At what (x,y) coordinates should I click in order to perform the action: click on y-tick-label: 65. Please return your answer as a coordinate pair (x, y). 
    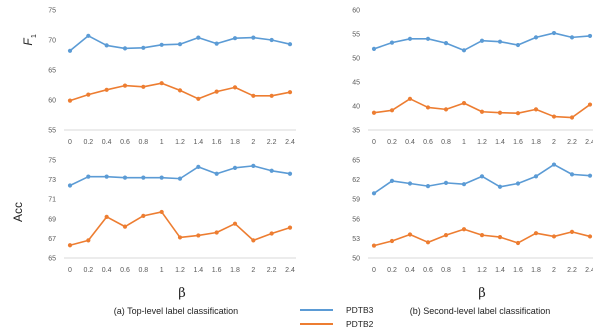
    Looking at the image, I should click on (52, 259).